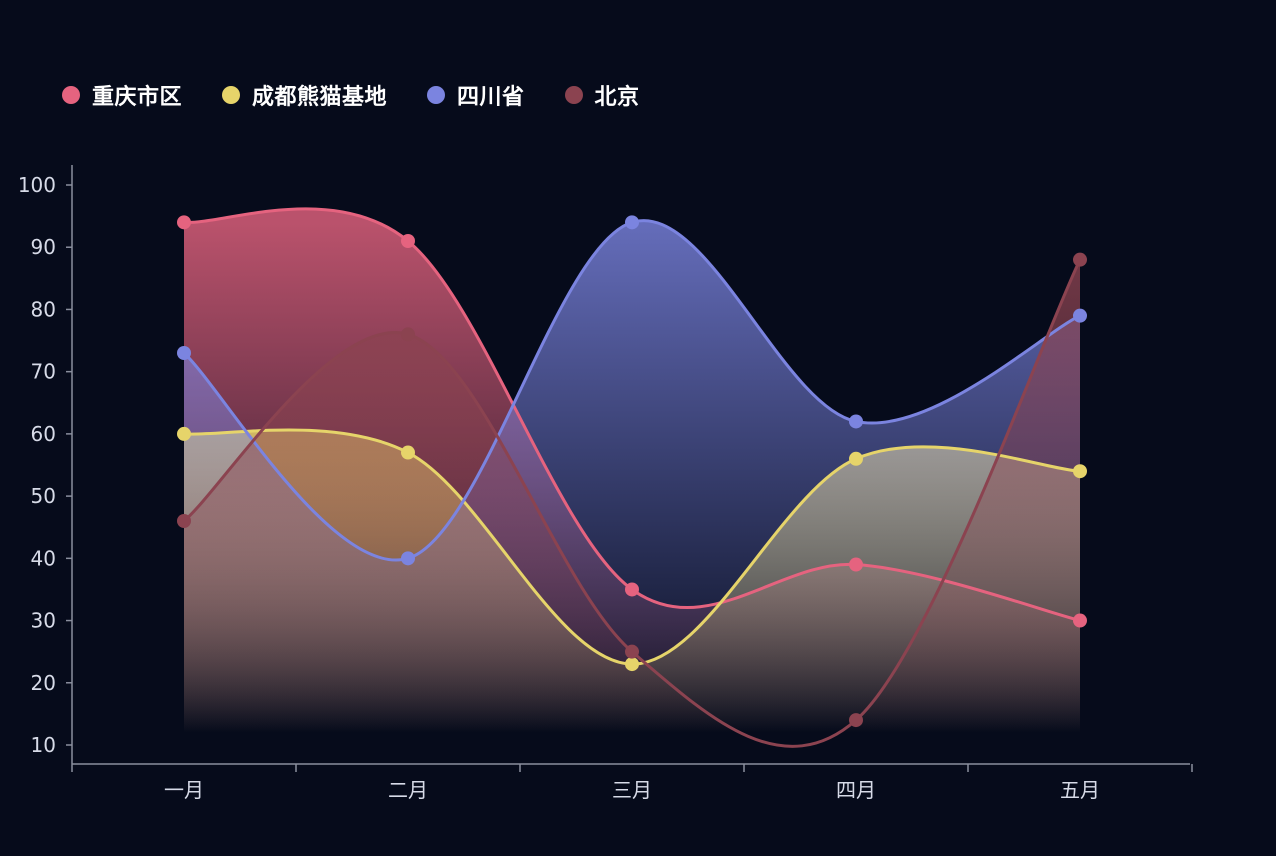  I want to click on legend-label: 成都熊猫基地, so click(320, 97).